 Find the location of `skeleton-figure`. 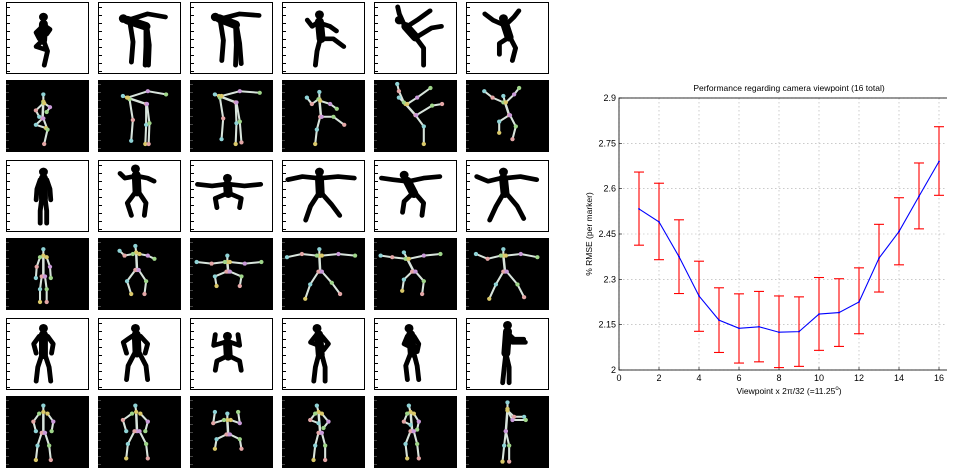

skeleton-figure is located at coordinates (411, 432).